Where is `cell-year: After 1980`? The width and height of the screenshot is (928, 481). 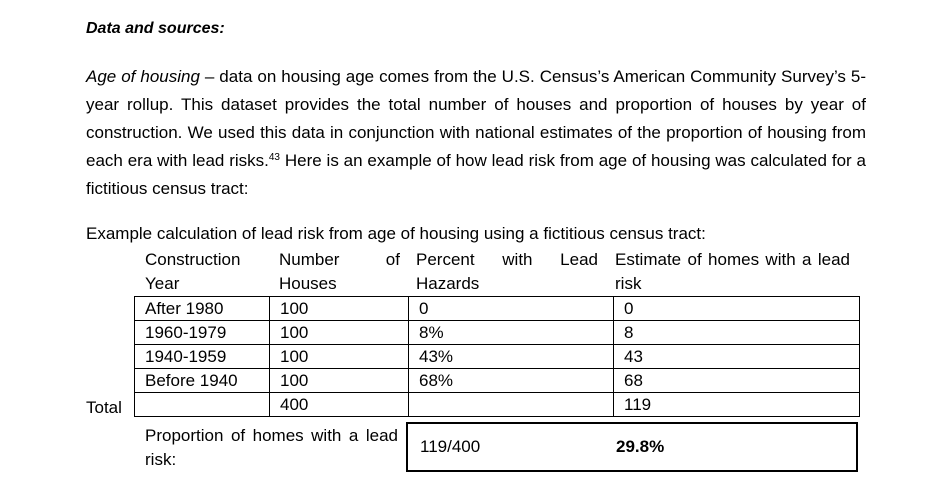 cell-year: After 1980 is located at coordinates (202, 308).